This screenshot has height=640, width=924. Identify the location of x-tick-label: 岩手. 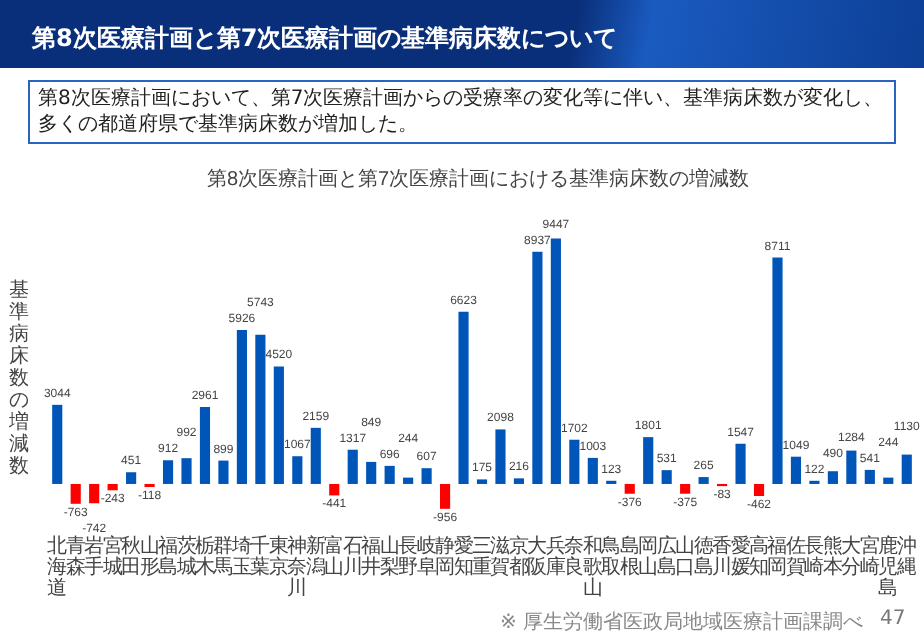
(94, 556).